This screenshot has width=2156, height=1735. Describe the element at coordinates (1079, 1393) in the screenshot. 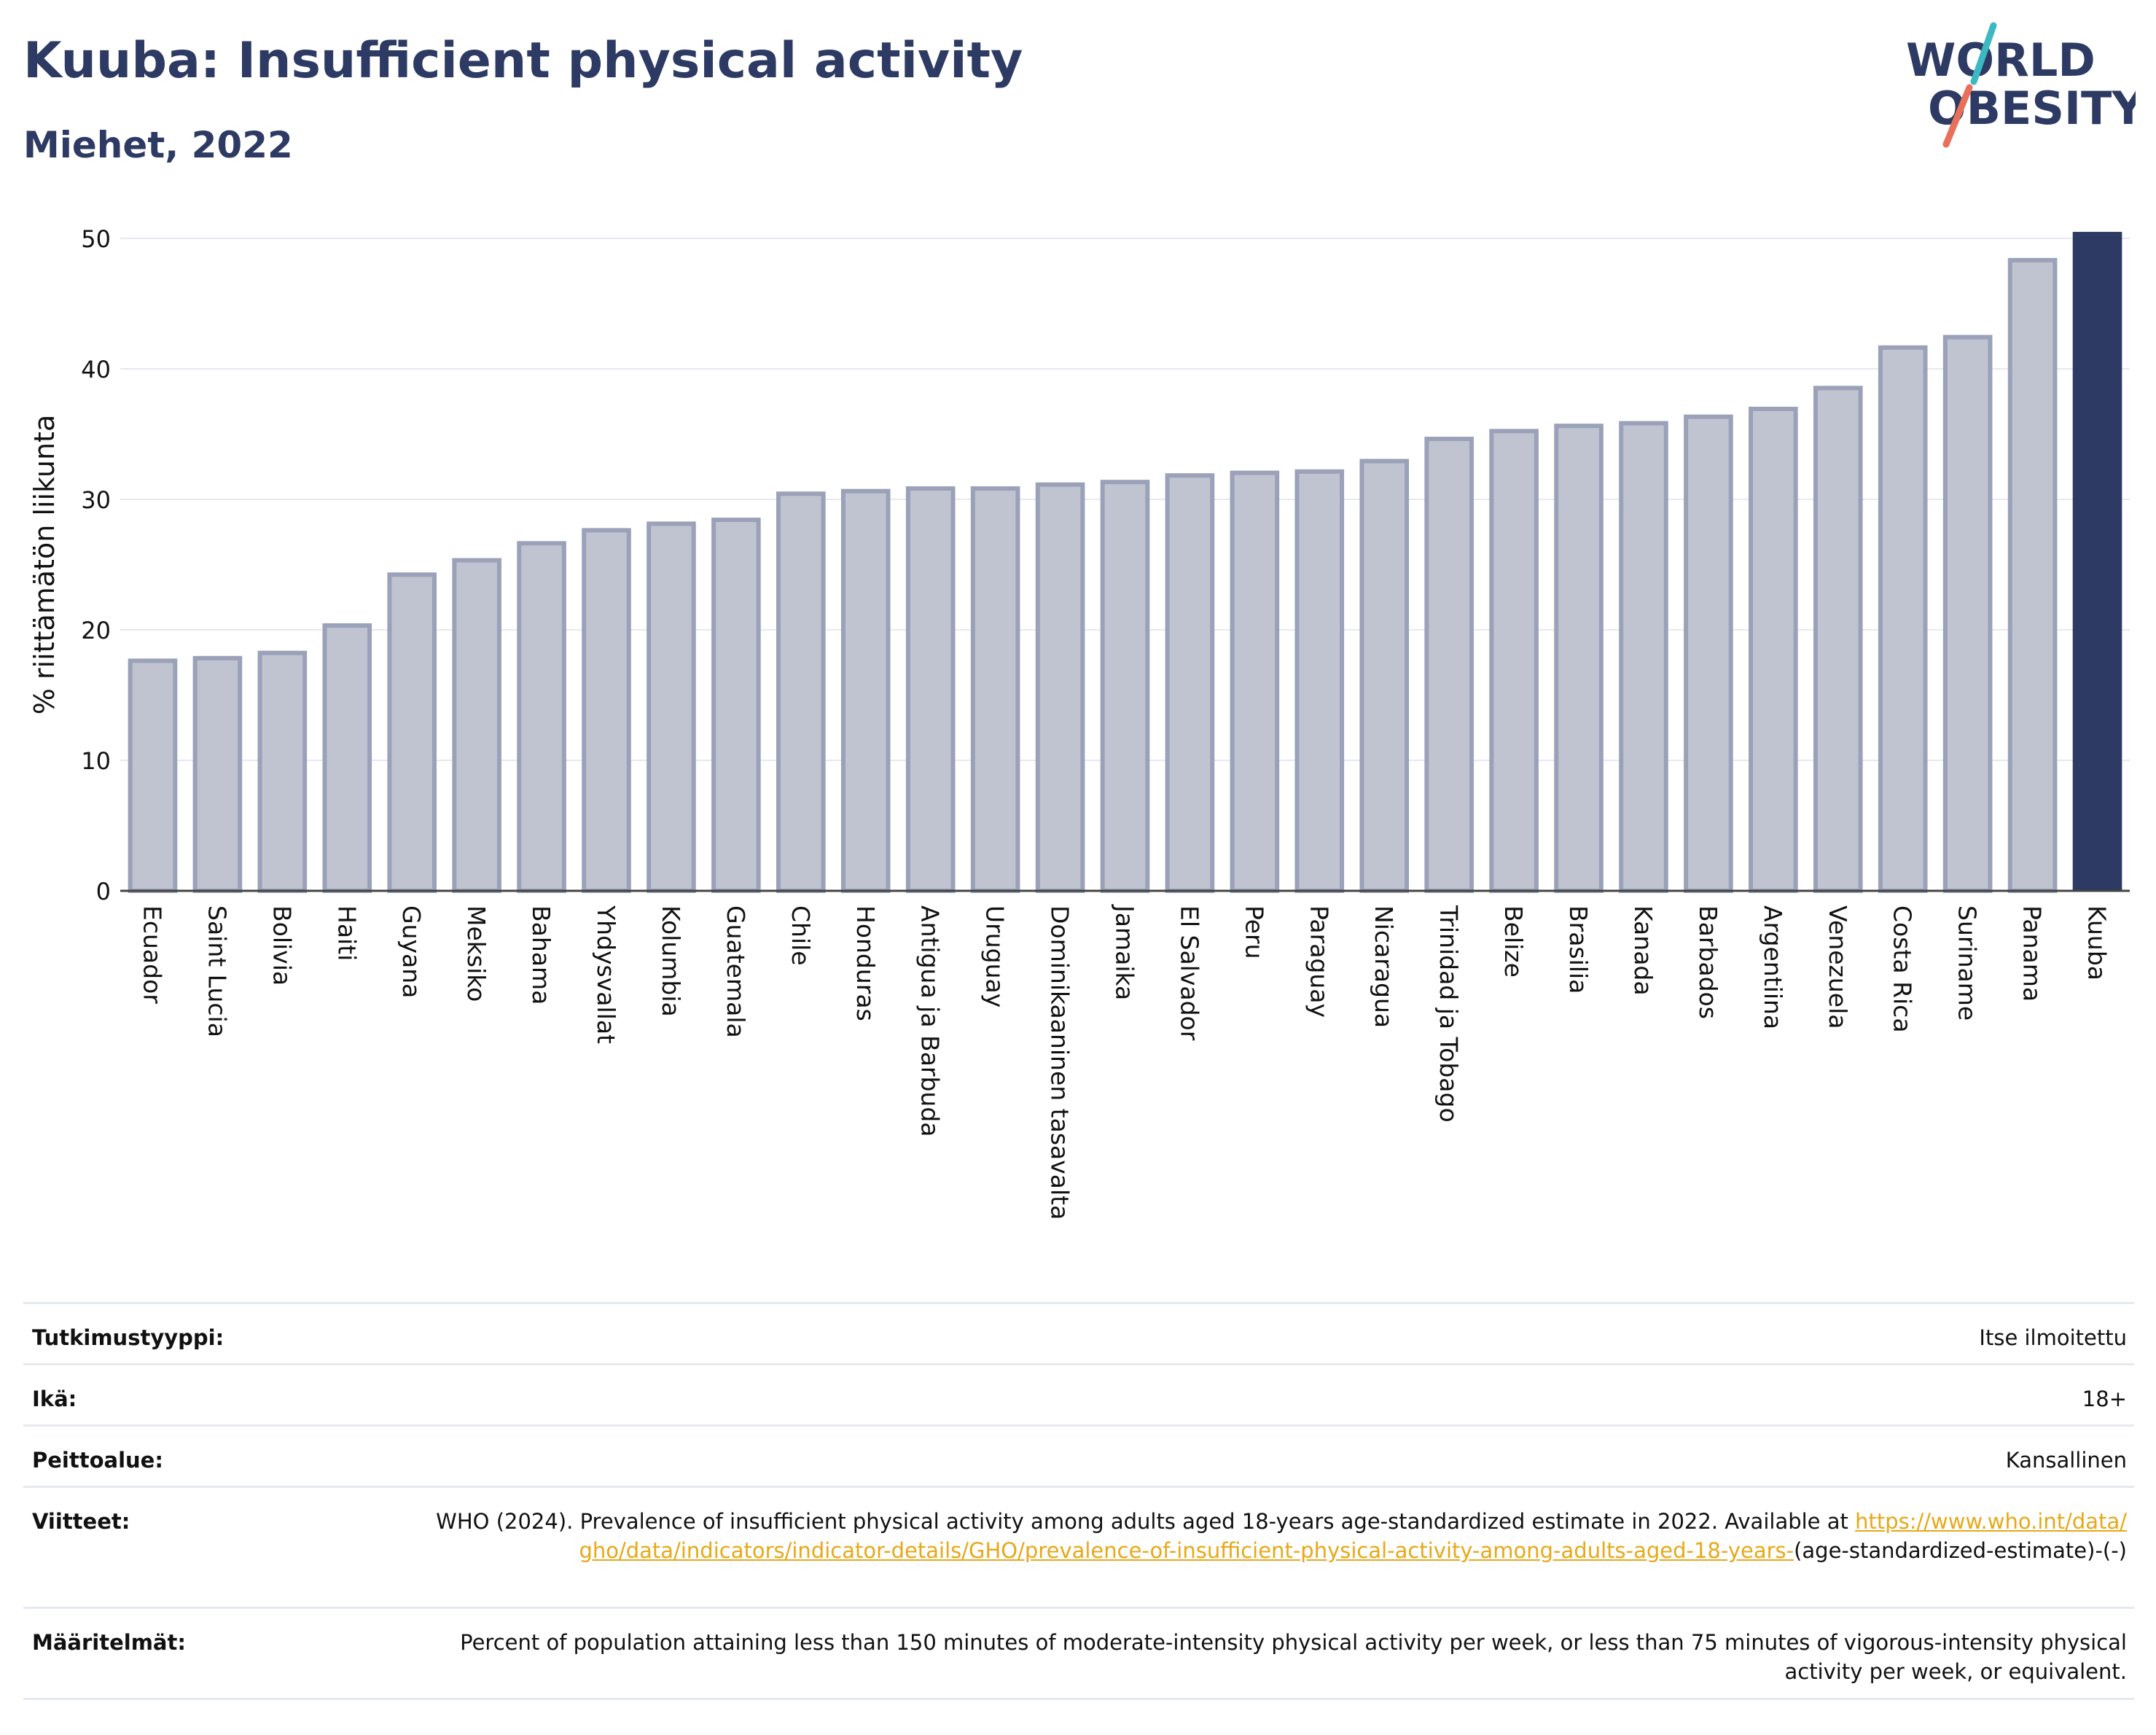

I see `meta-row-age: Ikä: 18+` at that location.